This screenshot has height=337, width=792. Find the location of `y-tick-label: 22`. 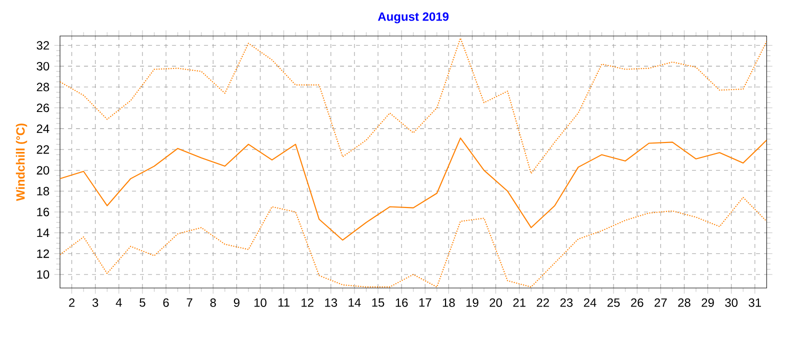

y-tick-label: 22 is located at coordinates (42, 149).